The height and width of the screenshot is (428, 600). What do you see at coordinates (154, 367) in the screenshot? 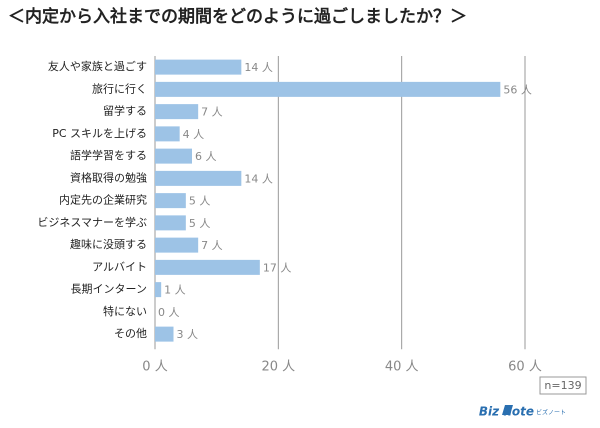
I see `x-tick-label: 0 人` at bounding box center [154, 367].